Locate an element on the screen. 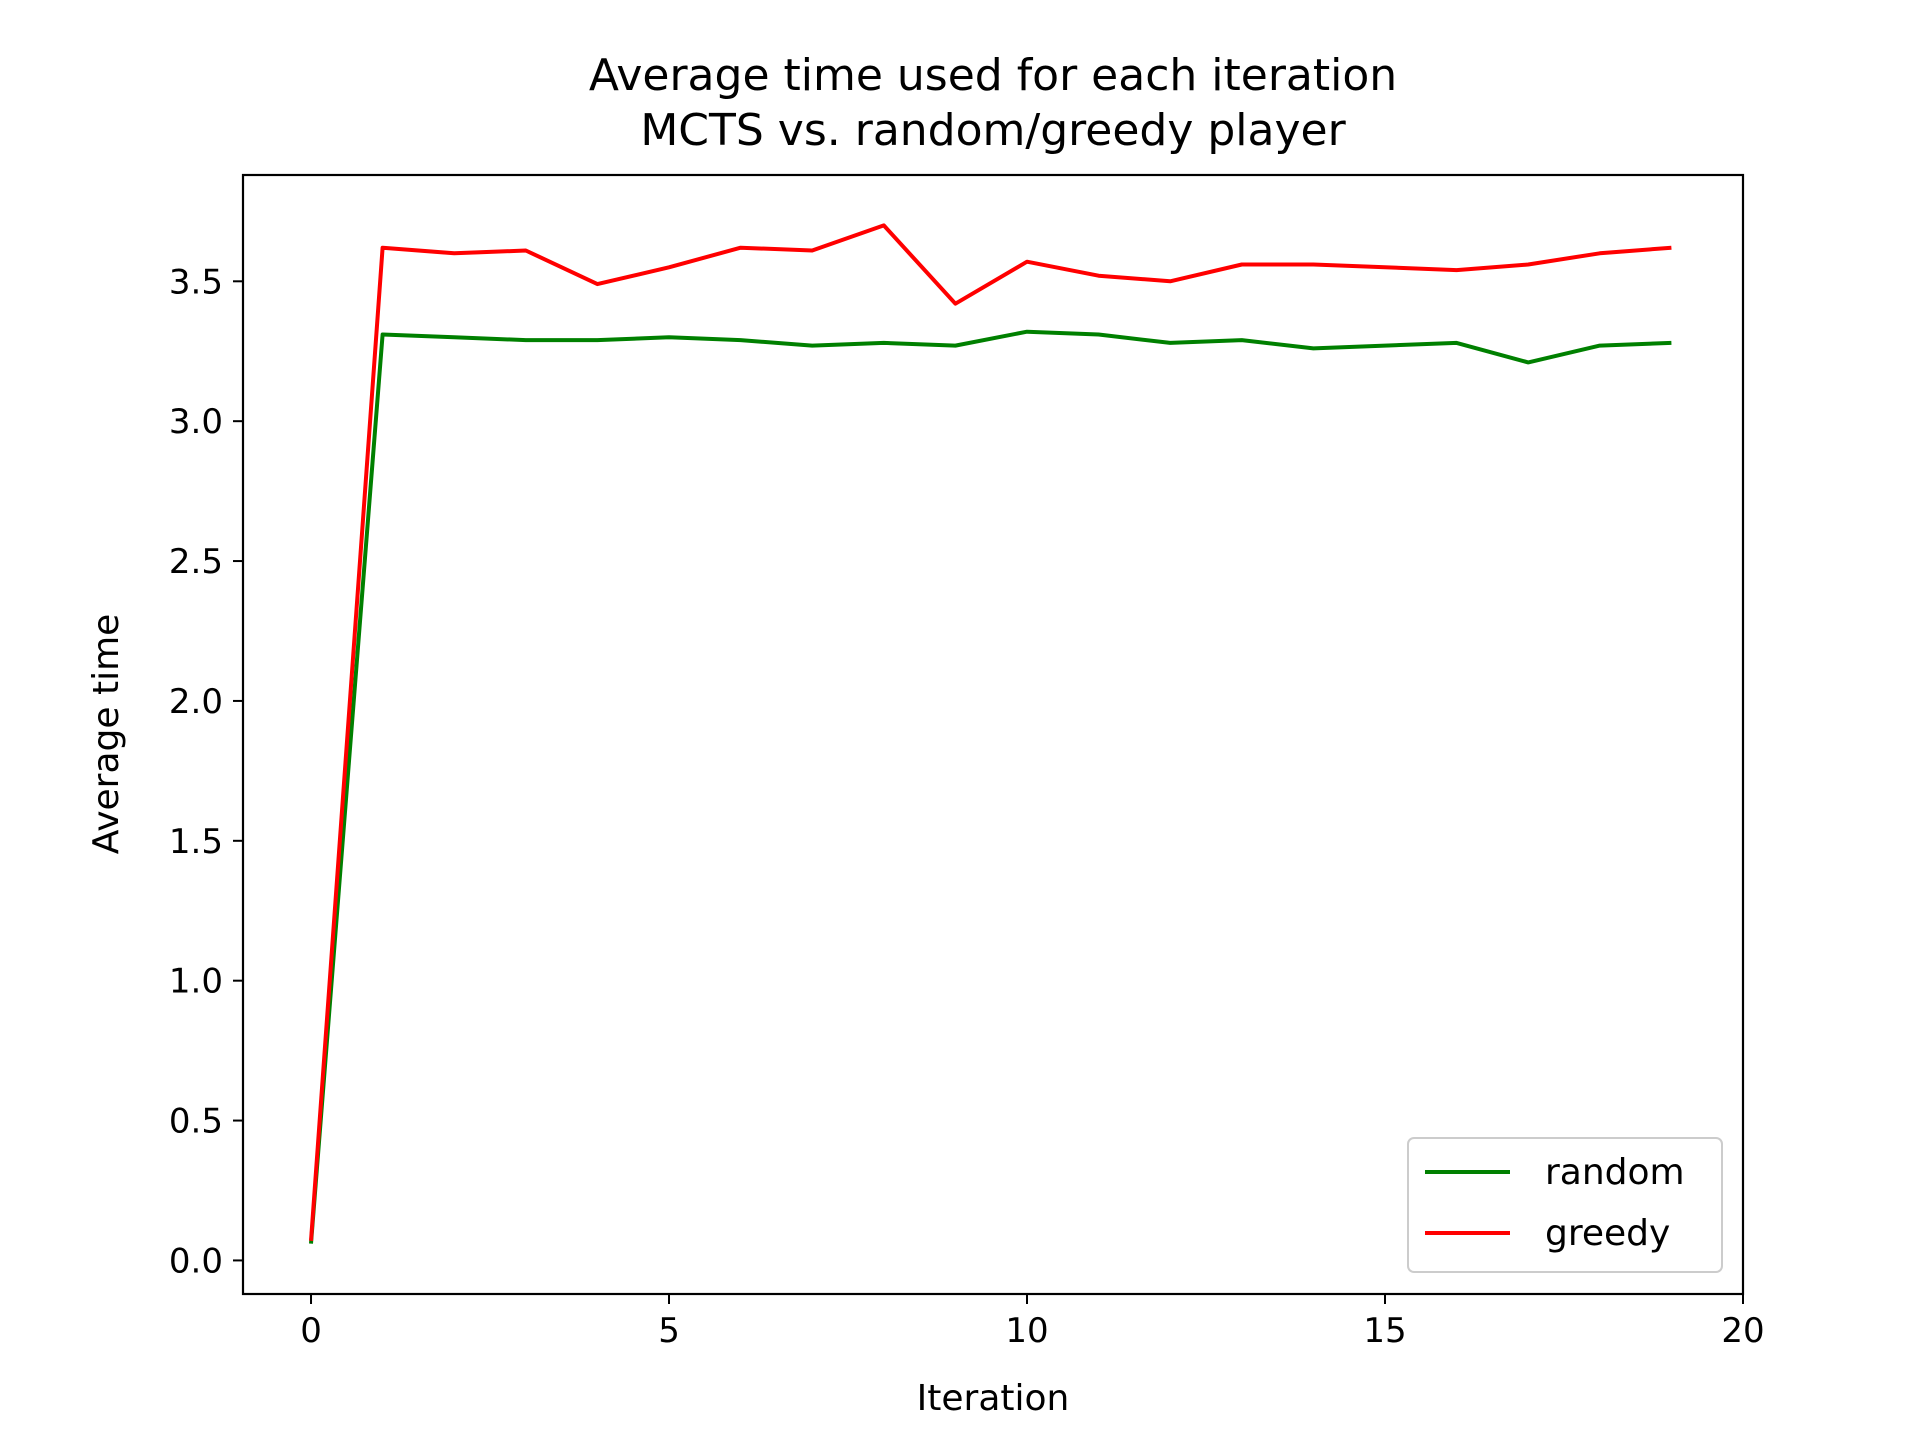 The image size is (1920, 1445). x-tick-label: 0 is located at coordinates (311, 1331).